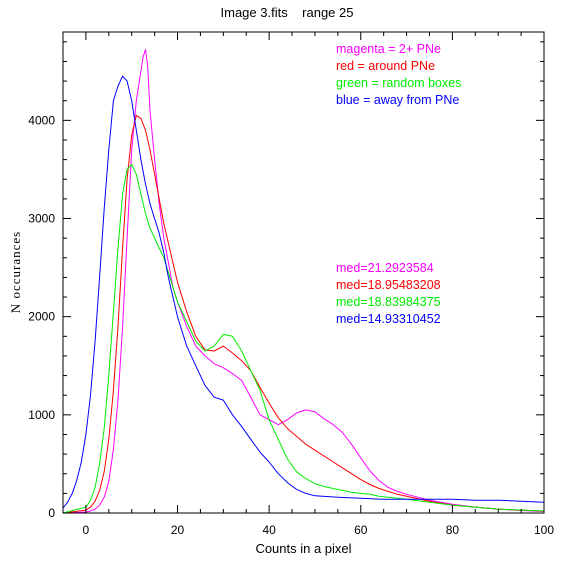 Image resolution: width=574 pixels, height=574 pixels. What do you see at coordinates (303, 548) in the screenshot?
I see `x-axis-label: Counts in a pixel` at bounding box center [303, 548].